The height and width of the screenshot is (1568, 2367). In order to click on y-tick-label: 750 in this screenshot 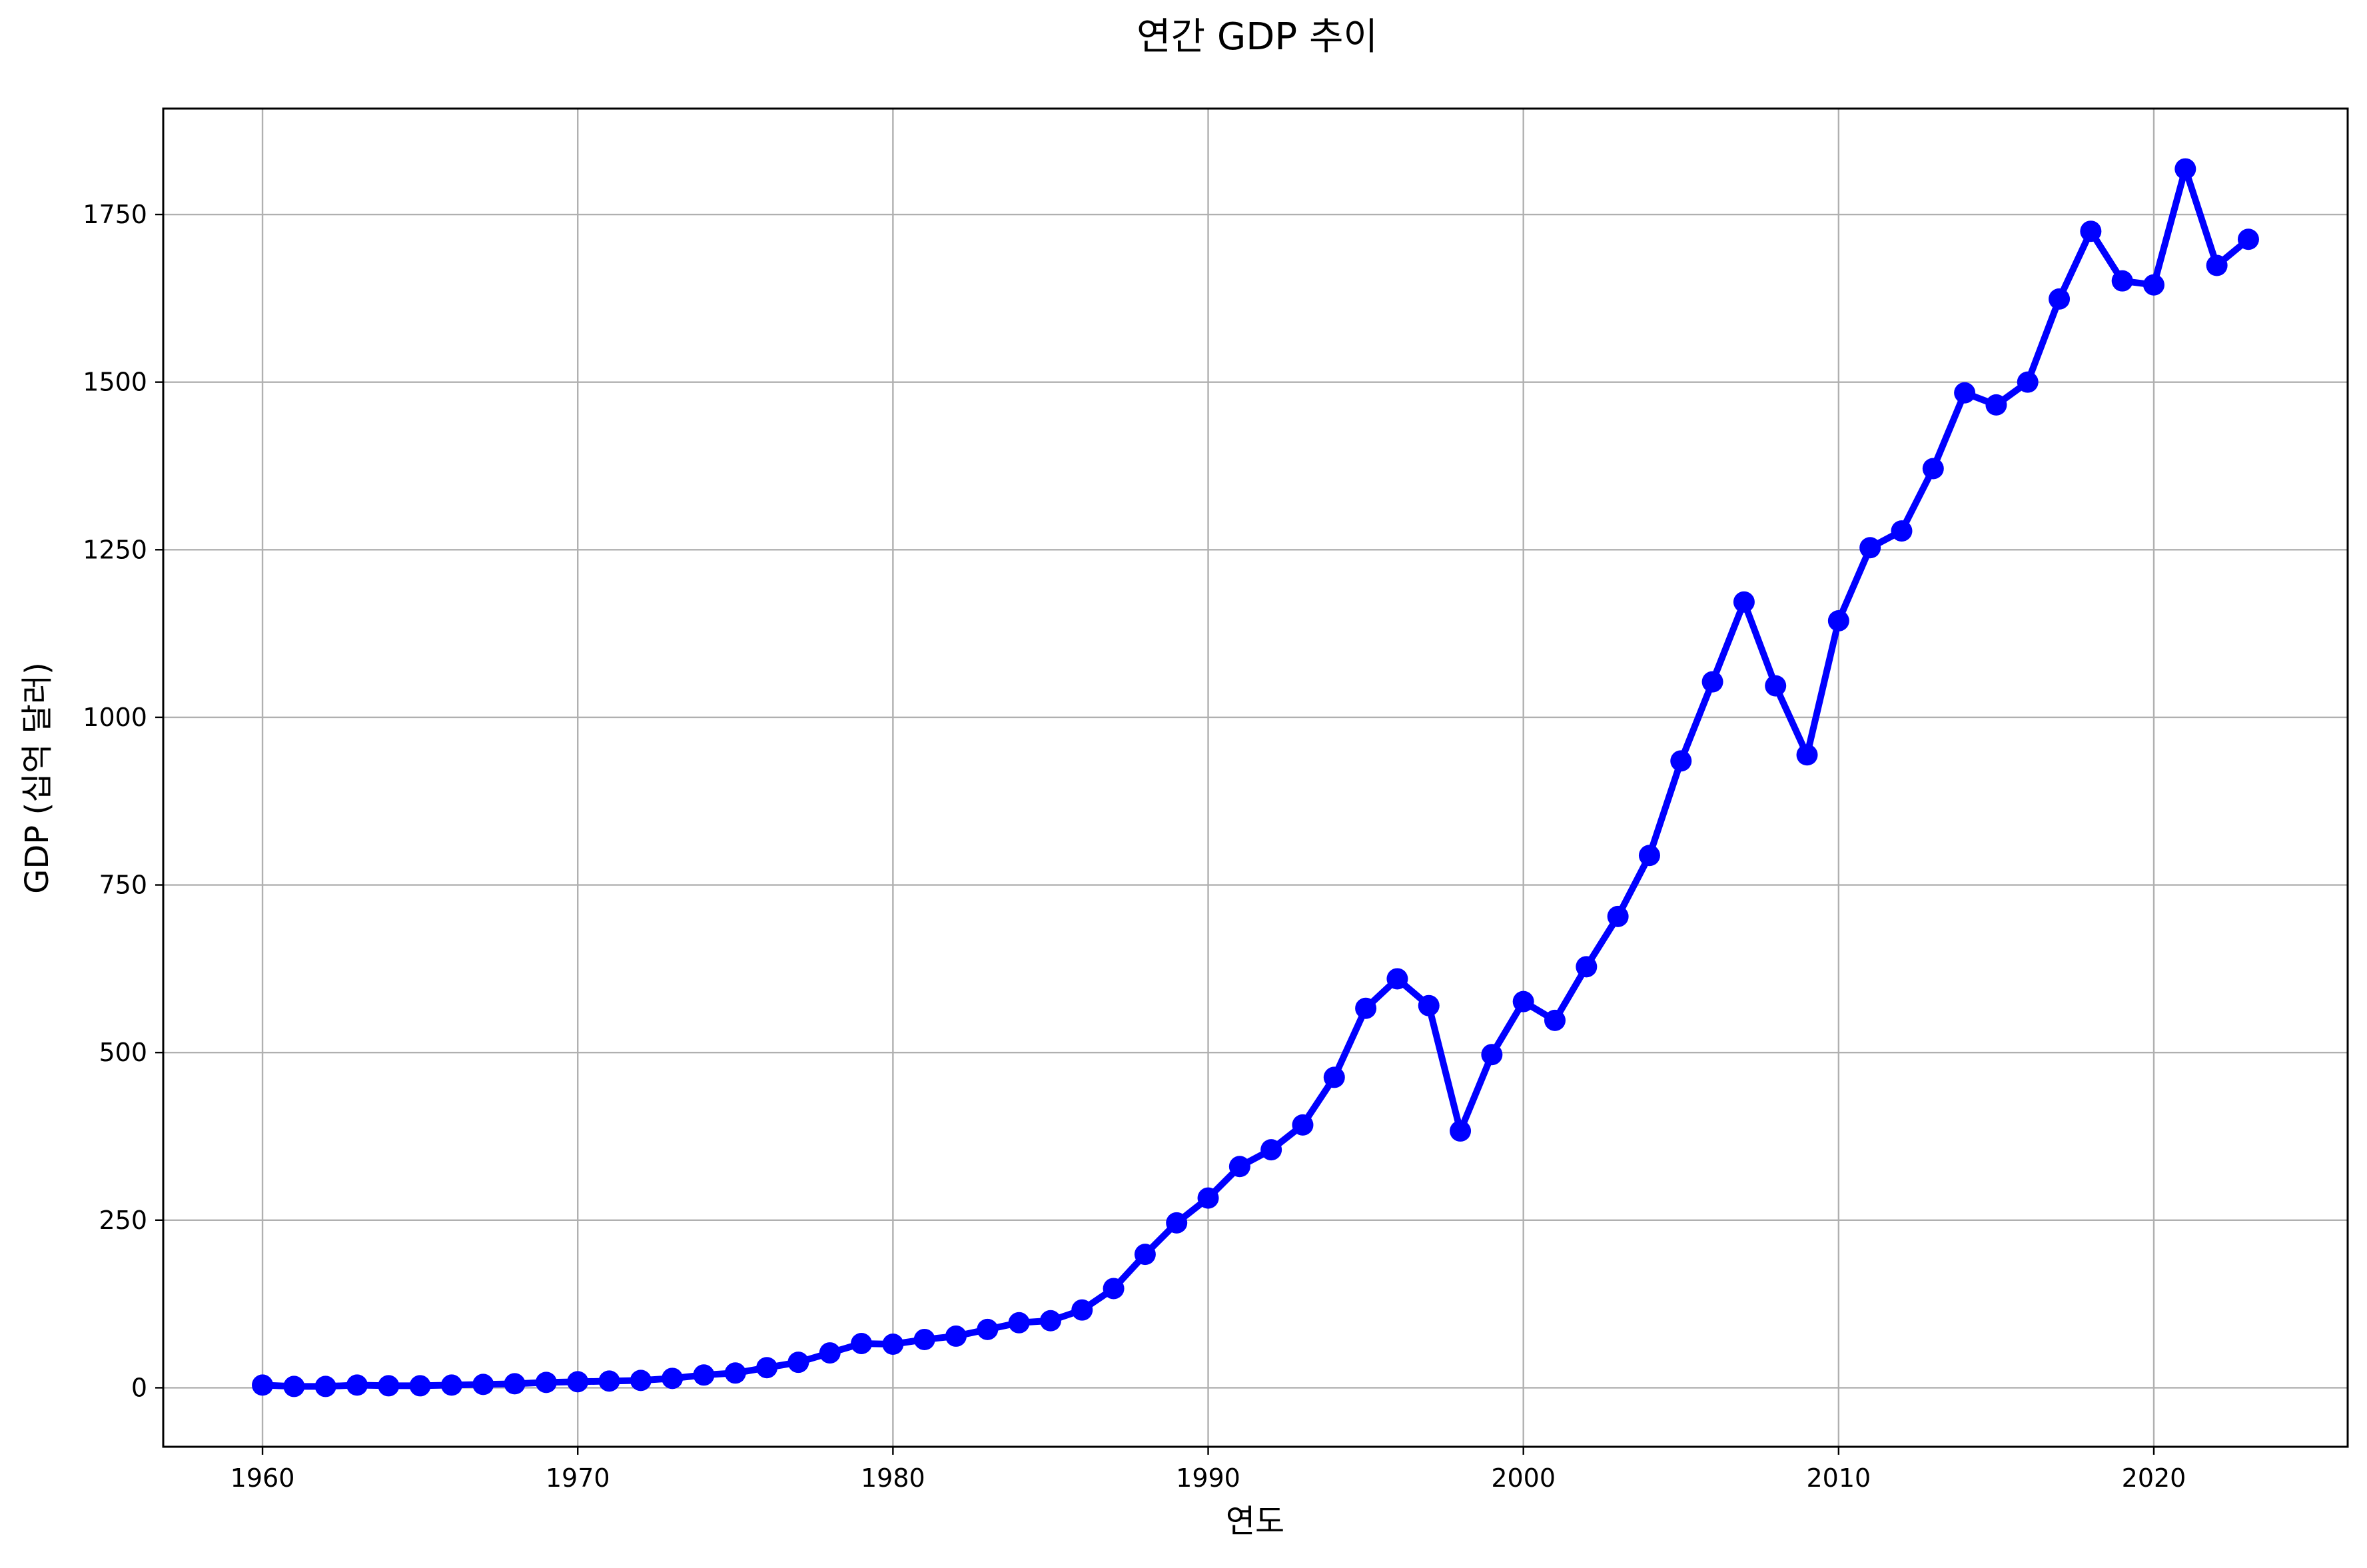, I will do `click(123, 885)`.